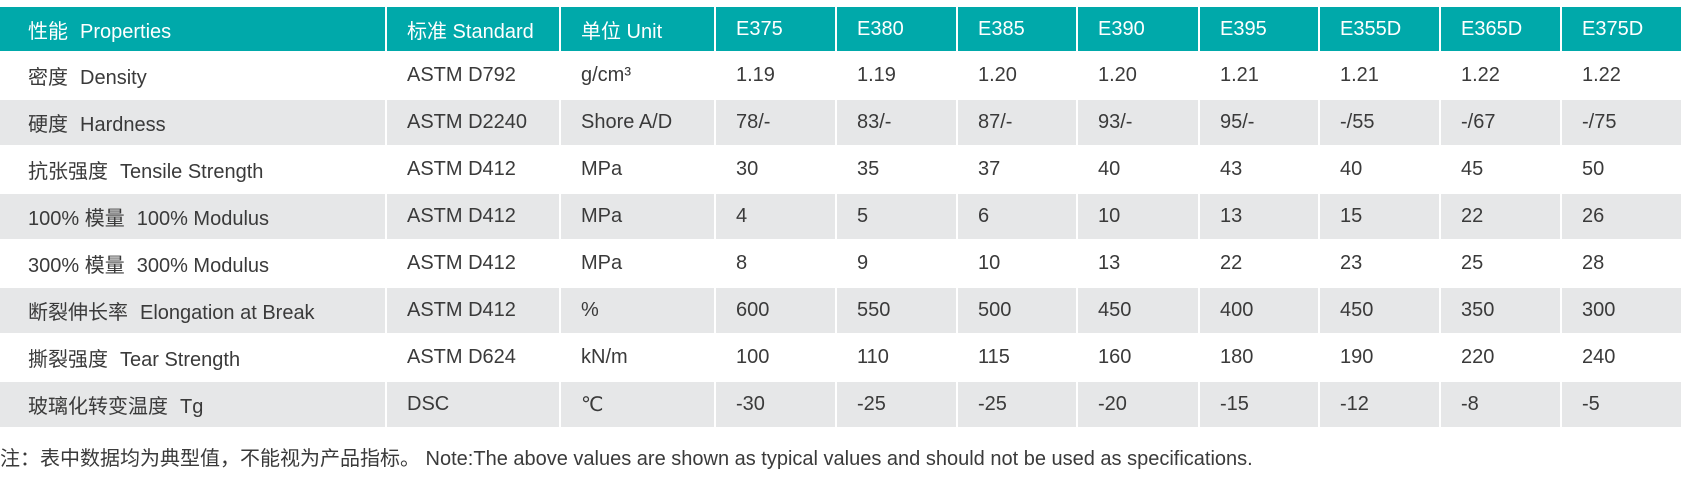 Image resolution: width=1681 pixels, height=488 pixels. Describe the element at coordinates (896, 216) in the screenshot. I see `value-cell: 5` at that location.